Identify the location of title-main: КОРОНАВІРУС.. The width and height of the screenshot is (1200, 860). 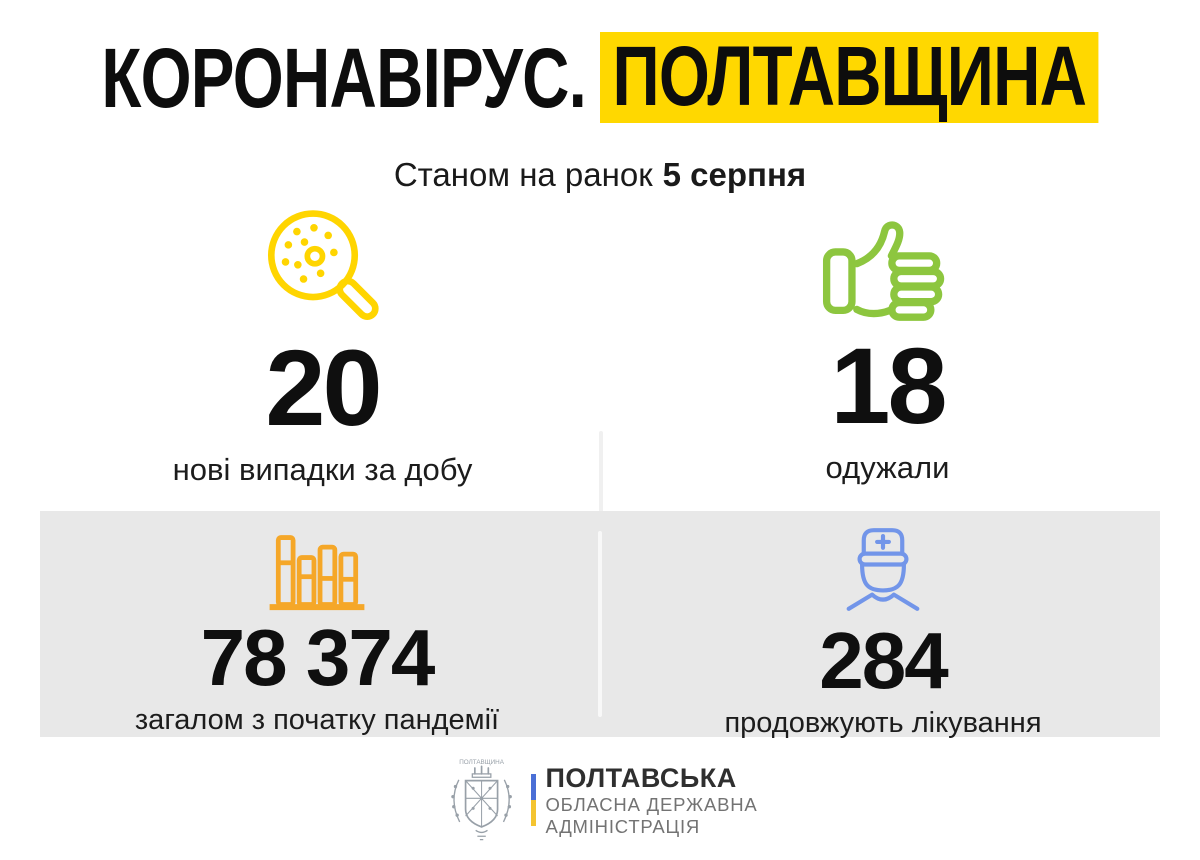
(344, 77).